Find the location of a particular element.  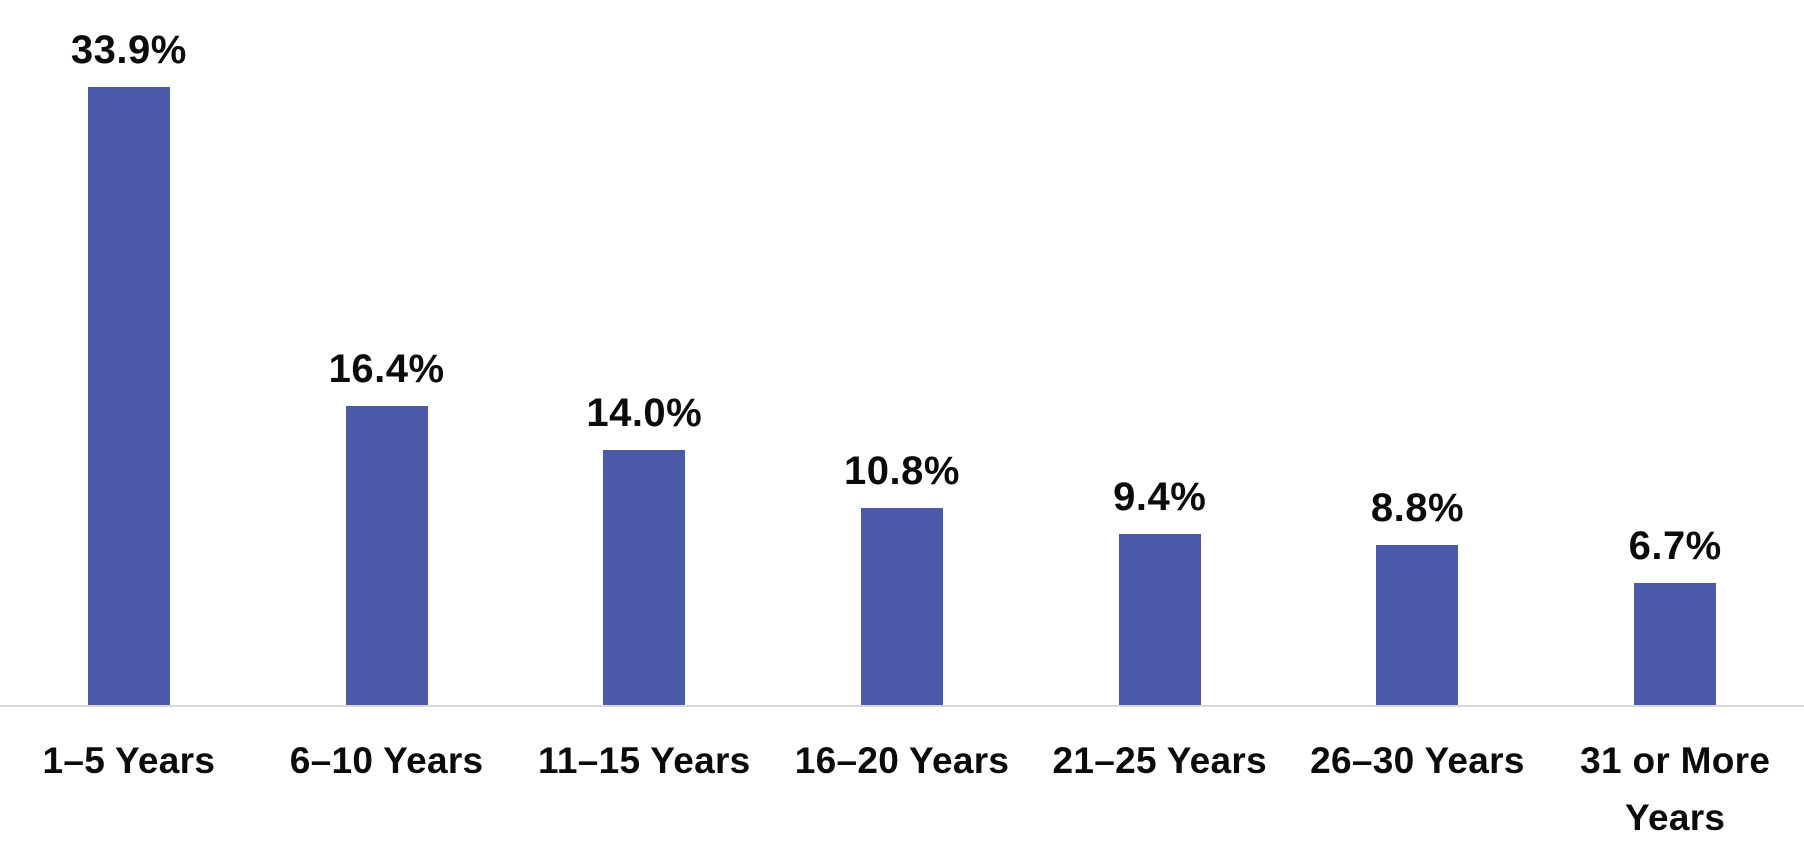

category-label: 31 or More Years is located at coordinates (1675, 789).